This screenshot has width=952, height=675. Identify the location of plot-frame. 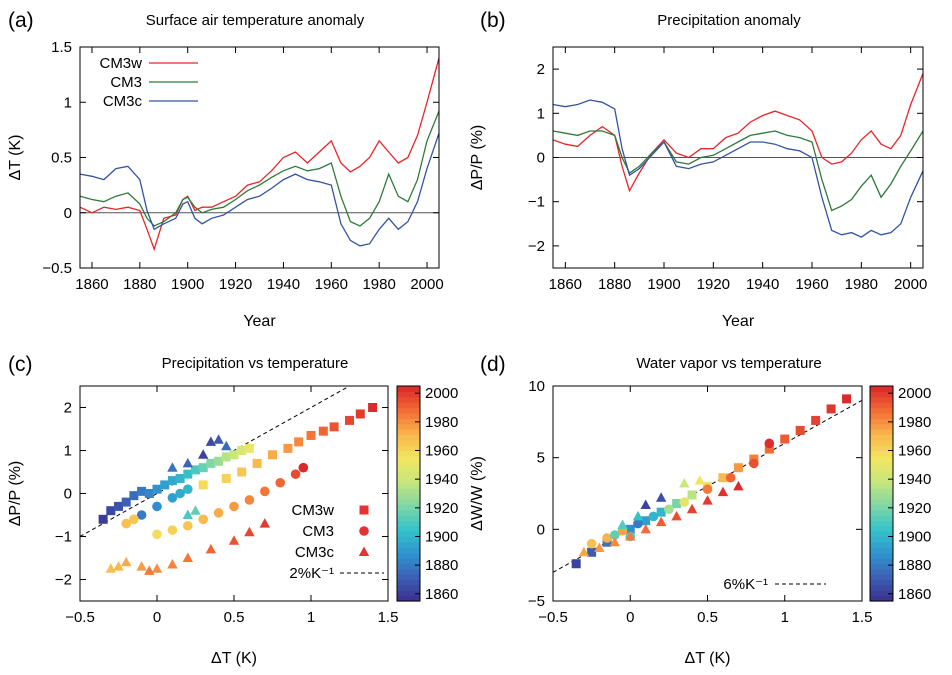
(234, 493).